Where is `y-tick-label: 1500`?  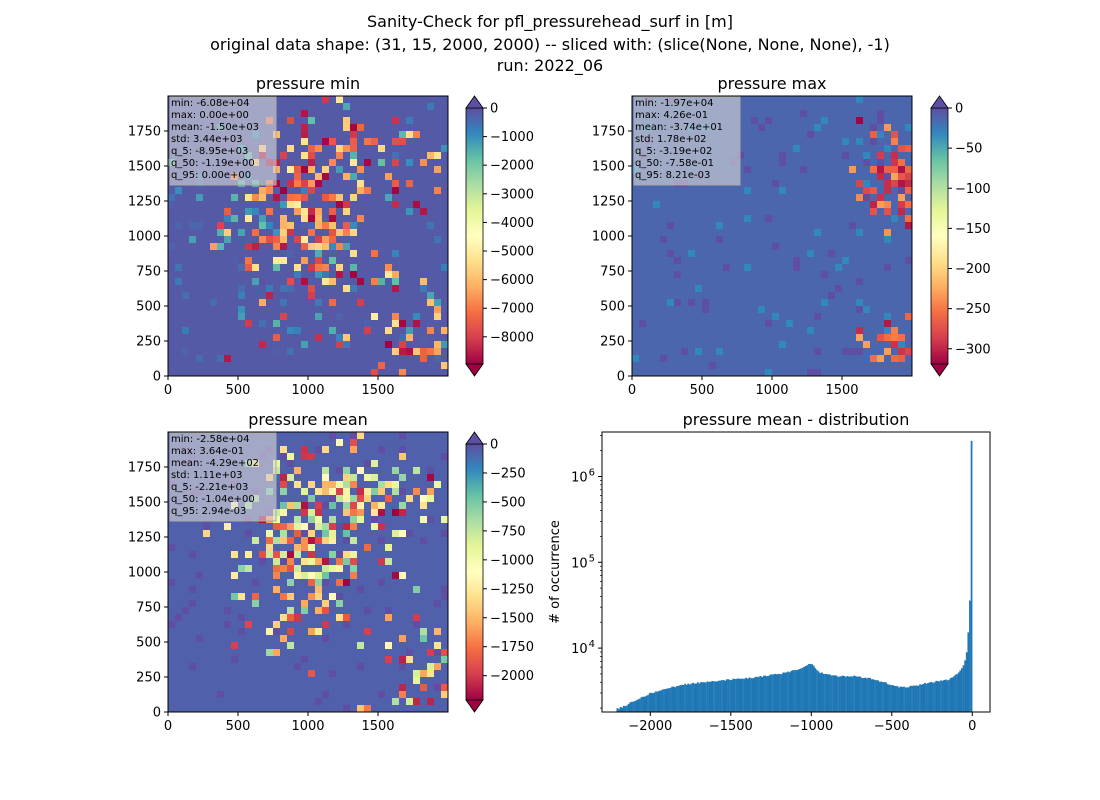
y-tick-label: 1500 is located at coordinates (144, 503).